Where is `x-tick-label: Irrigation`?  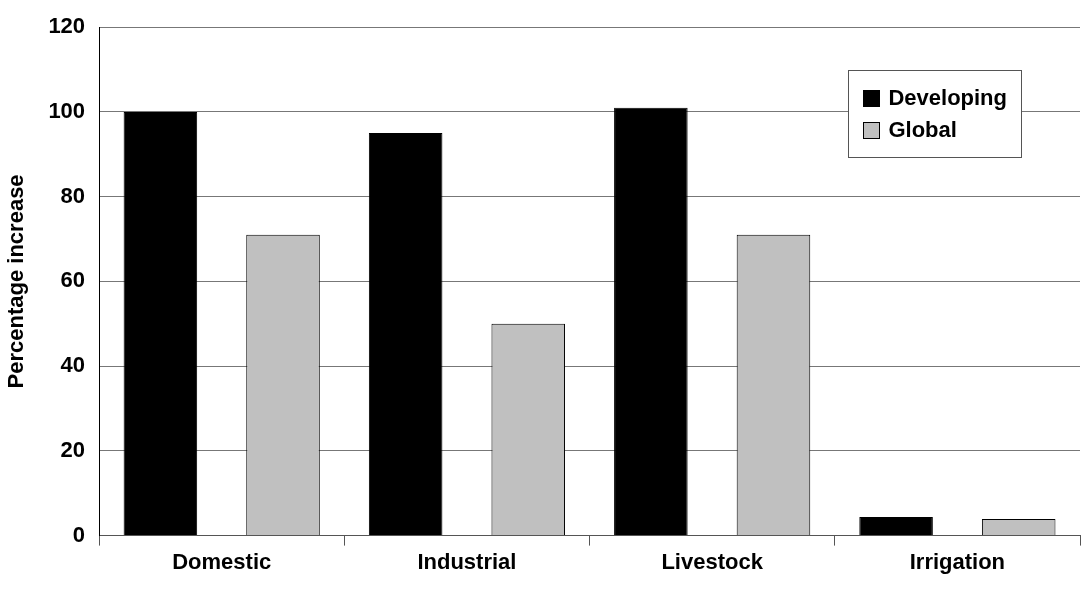
x-tick-label: Irrigation is located at coordinates (957, 561).